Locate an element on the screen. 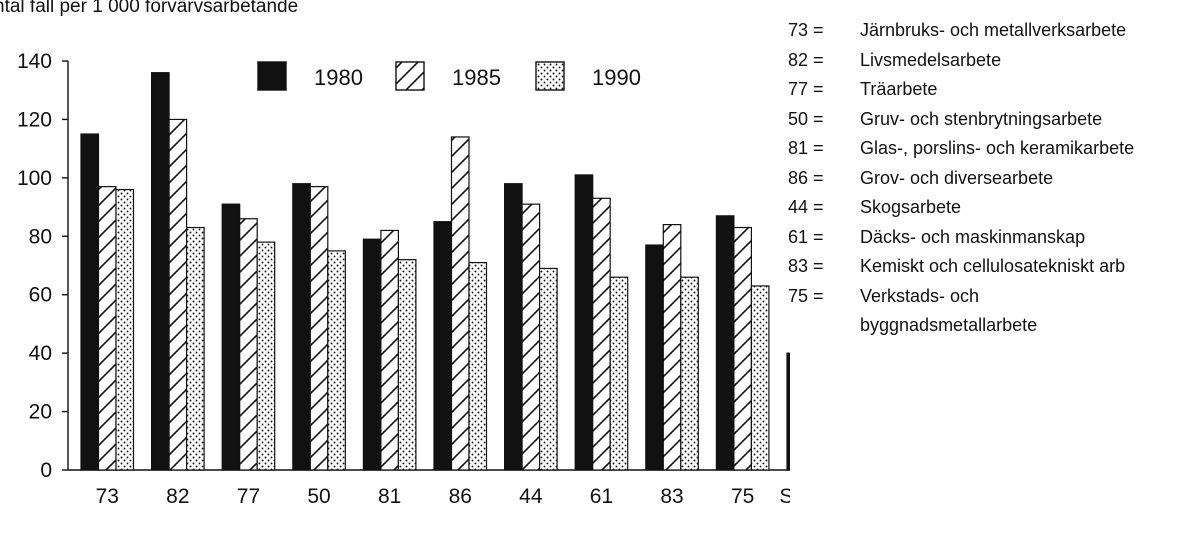 This screenshot has height=533, width=1184. legend-text: Gruv- och stenbrytningsarbete is located at coordinates (981, 118).